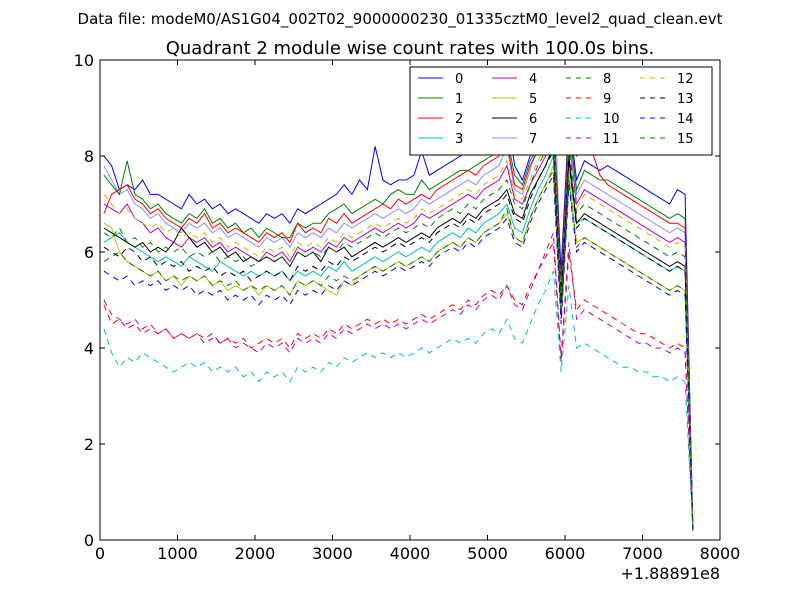  I want to click on legend-label-10: 10, so click(611, 119).